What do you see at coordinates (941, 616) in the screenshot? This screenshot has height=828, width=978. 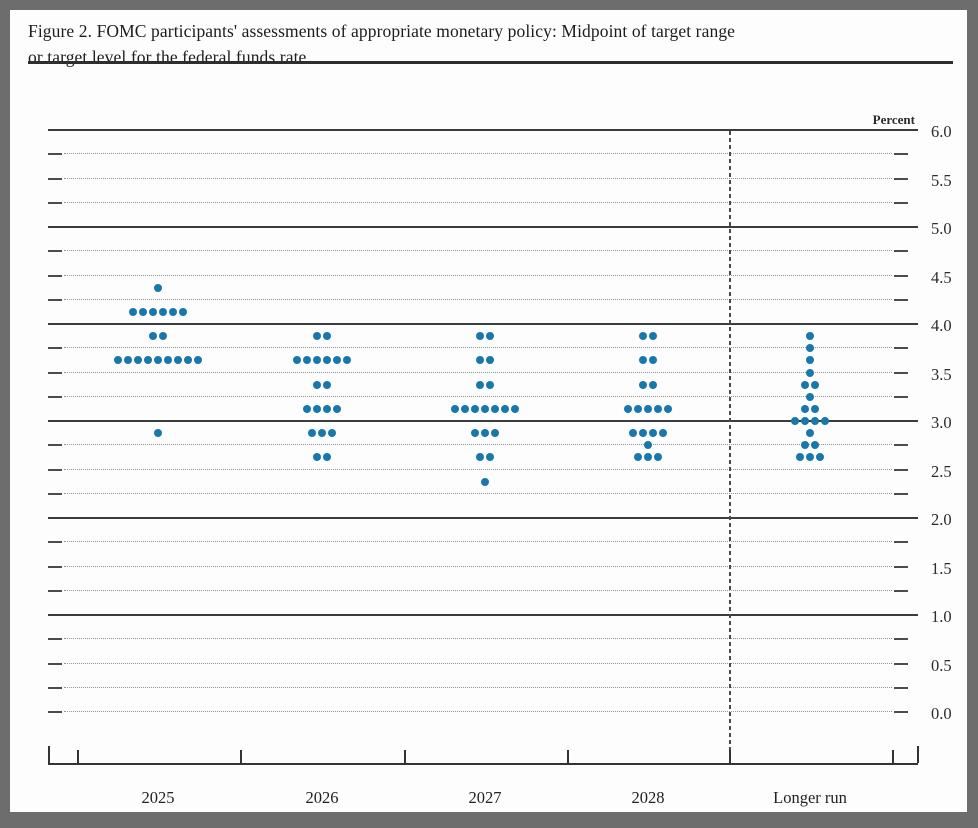 I see `y-axis-tick-label: 1.0` at bounding box center [941, 616].